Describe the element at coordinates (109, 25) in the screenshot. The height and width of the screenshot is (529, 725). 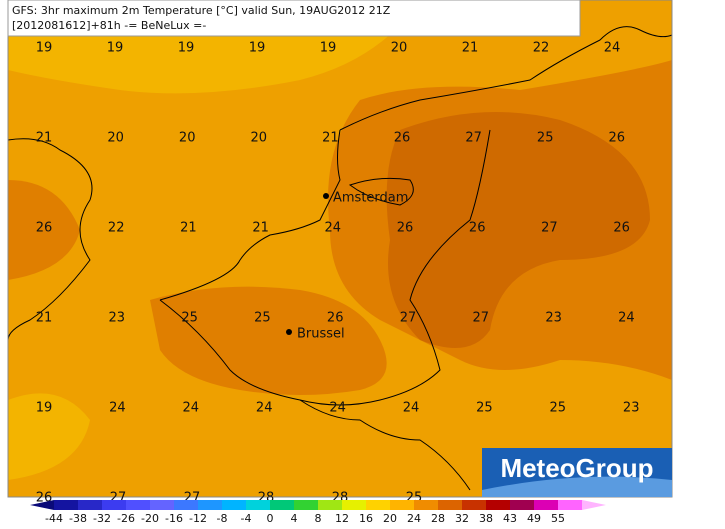
I see `header-subtitle: [2012081612]+81h -= BeNeLux =-` at that location.